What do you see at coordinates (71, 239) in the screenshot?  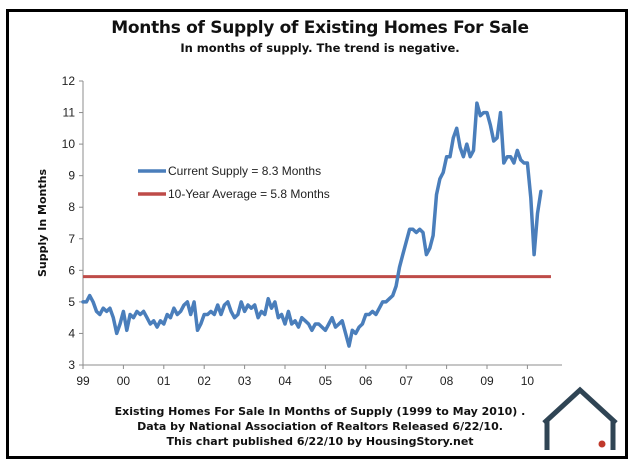 I see `y-tick-label: 7` at bounding box center [71, 239].